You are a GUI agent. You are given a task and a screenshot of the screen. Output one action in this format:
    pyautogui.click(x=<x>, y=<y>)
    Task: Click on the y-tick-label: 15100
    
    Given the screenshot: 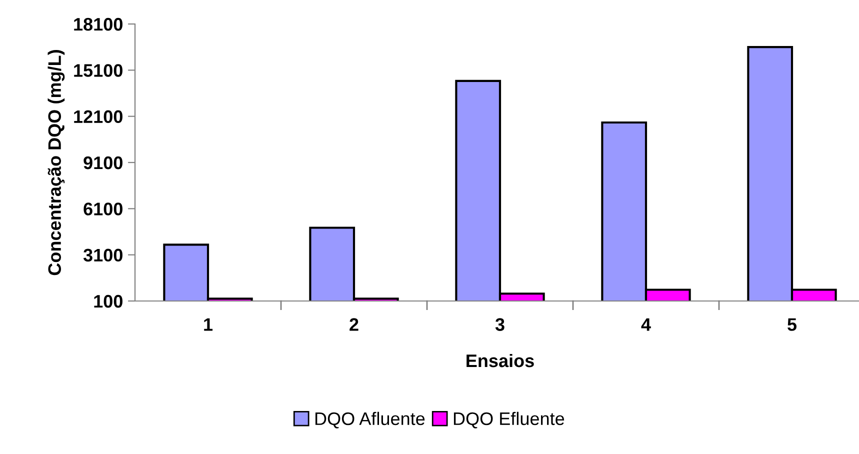 What is the action you would take?
    pyautogui.click(x=98, y=70)
    